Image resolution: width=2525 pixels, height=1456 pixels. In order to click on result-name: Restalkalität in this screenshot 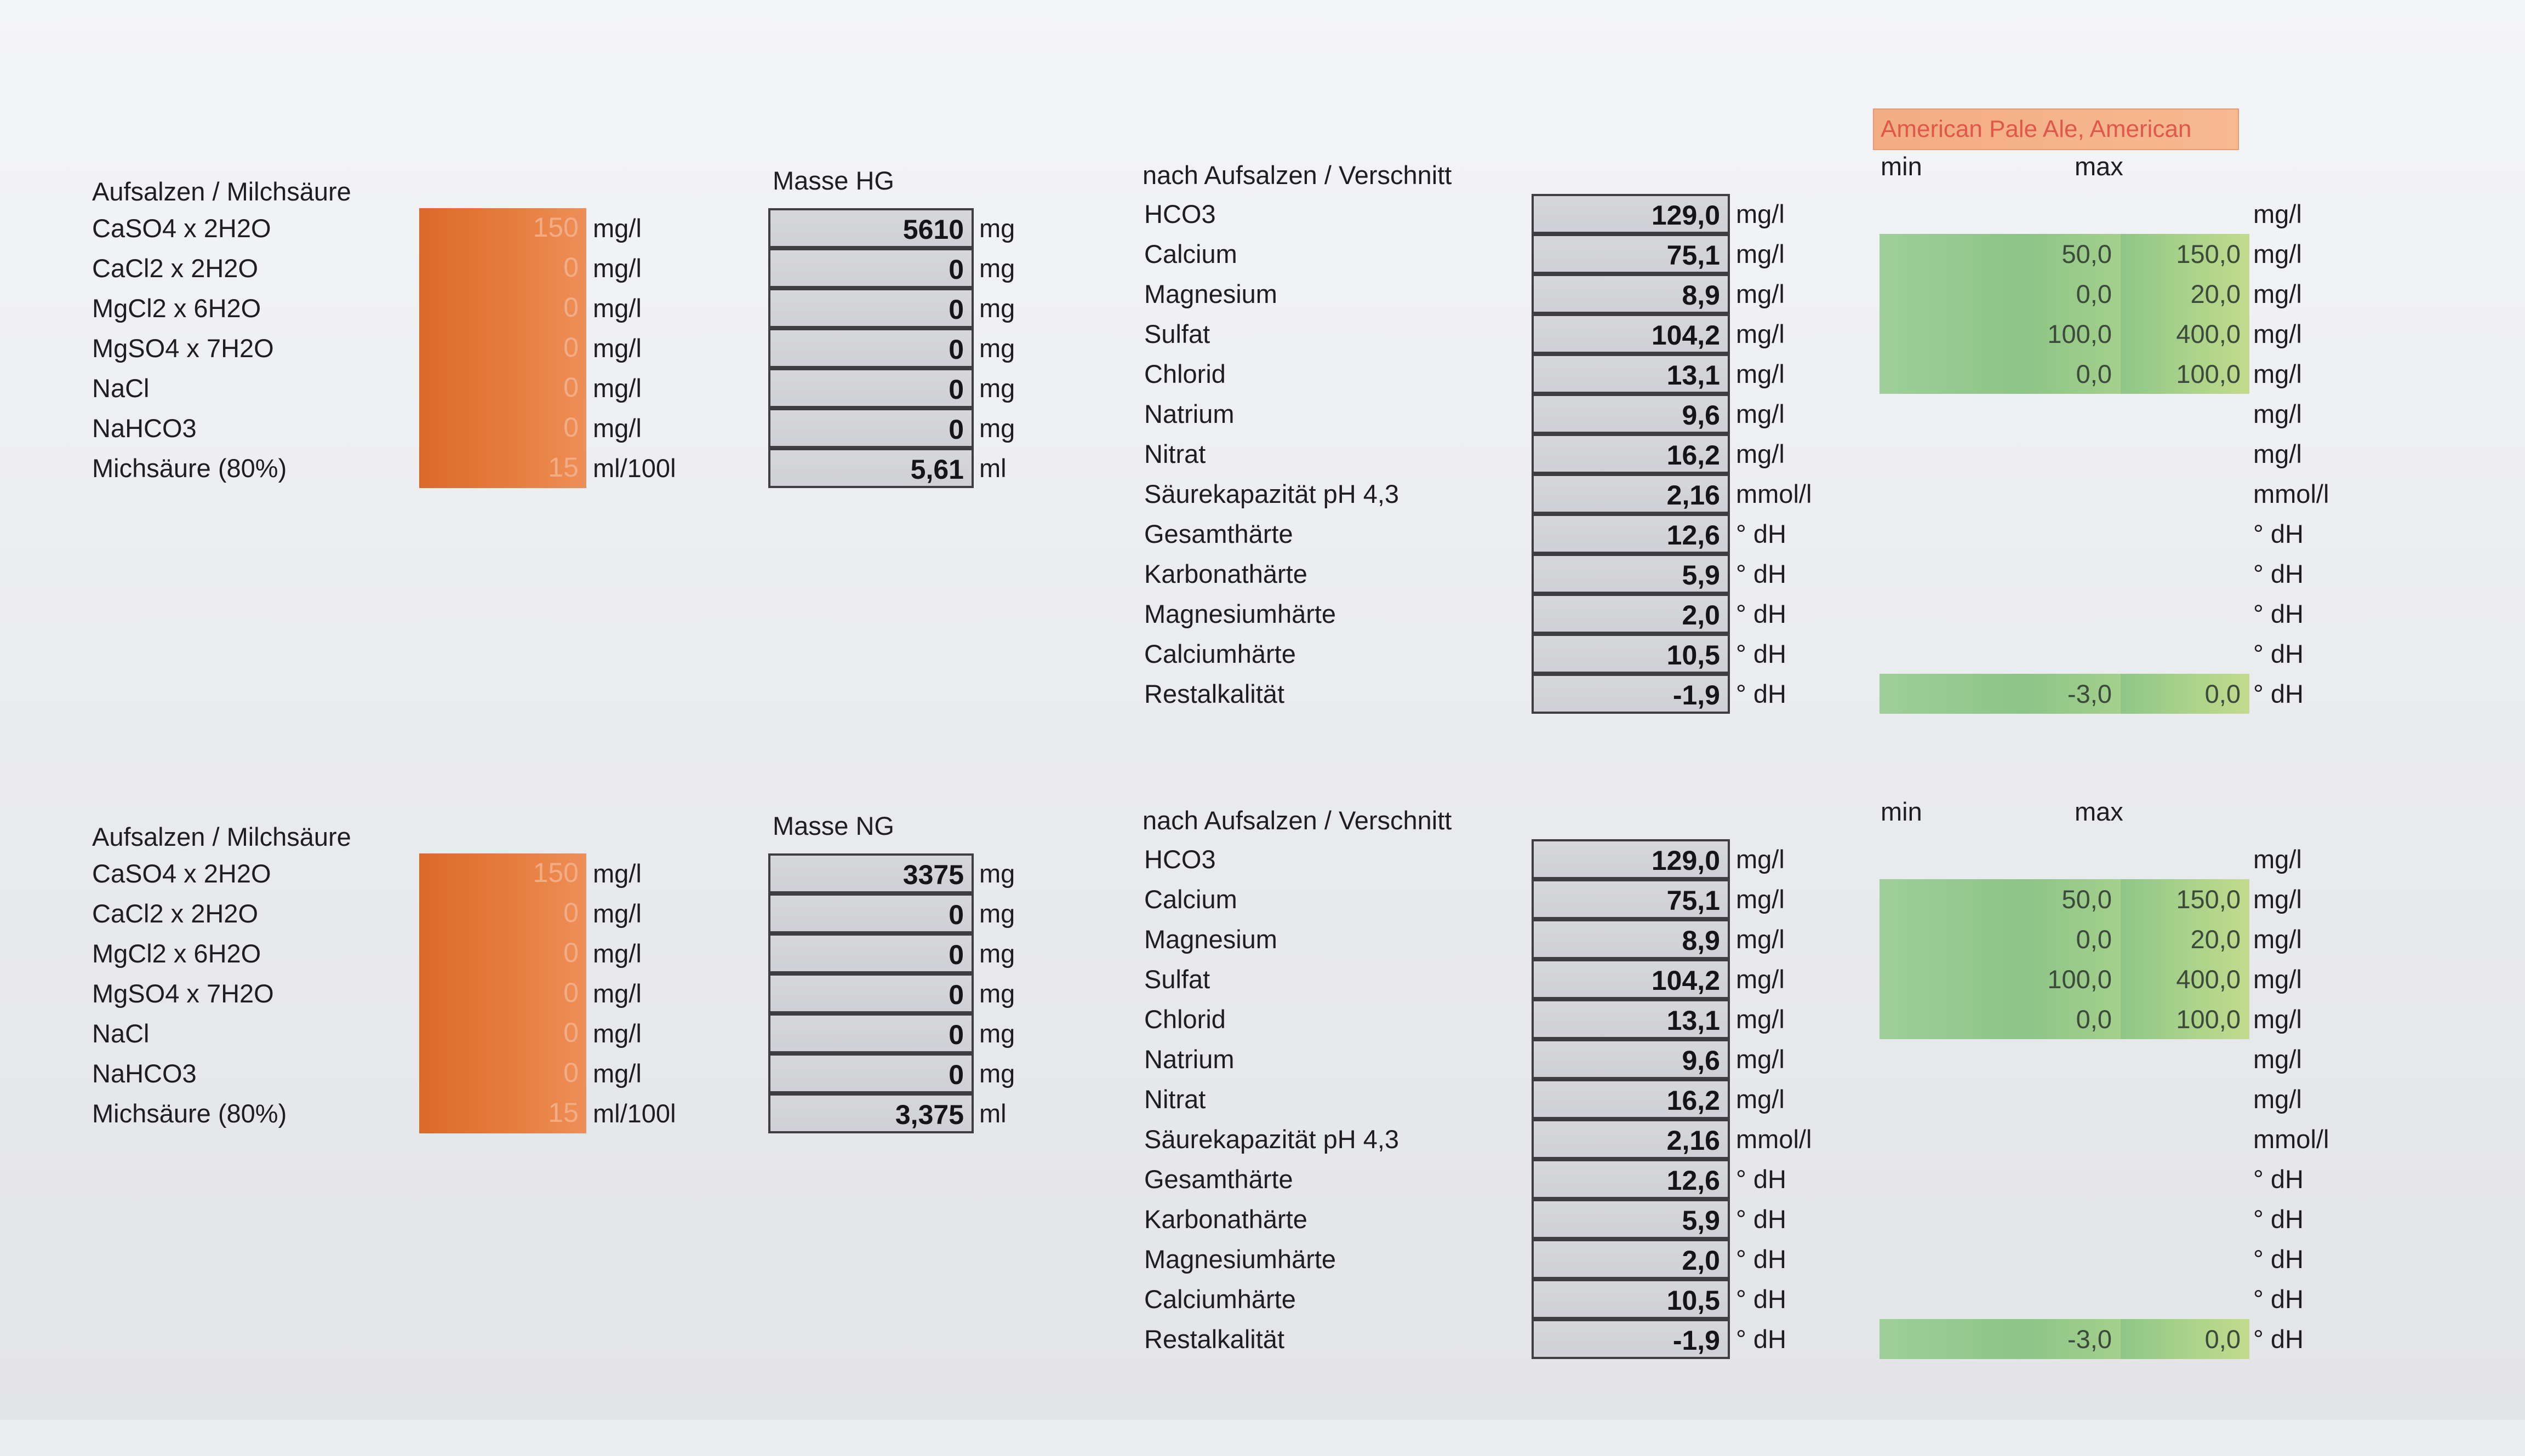, I will do `click(1214, 693)`.